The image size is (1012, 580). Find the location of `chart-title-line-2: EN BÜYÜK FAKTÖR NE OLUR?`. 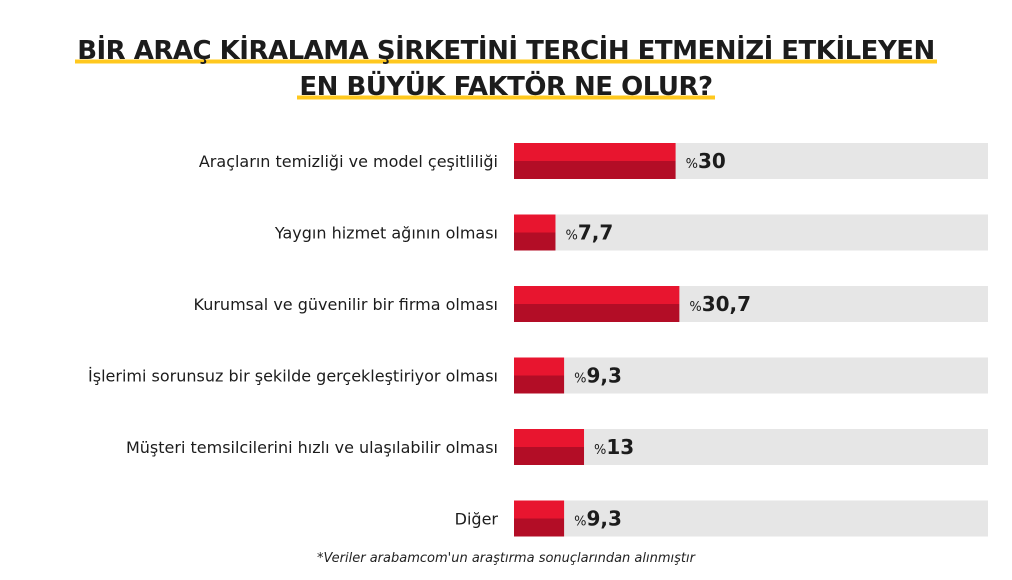

chart-title-line-2: EN BÜYÜK FAKTÖR NE OLUR? is located at coordinates (506, 87).